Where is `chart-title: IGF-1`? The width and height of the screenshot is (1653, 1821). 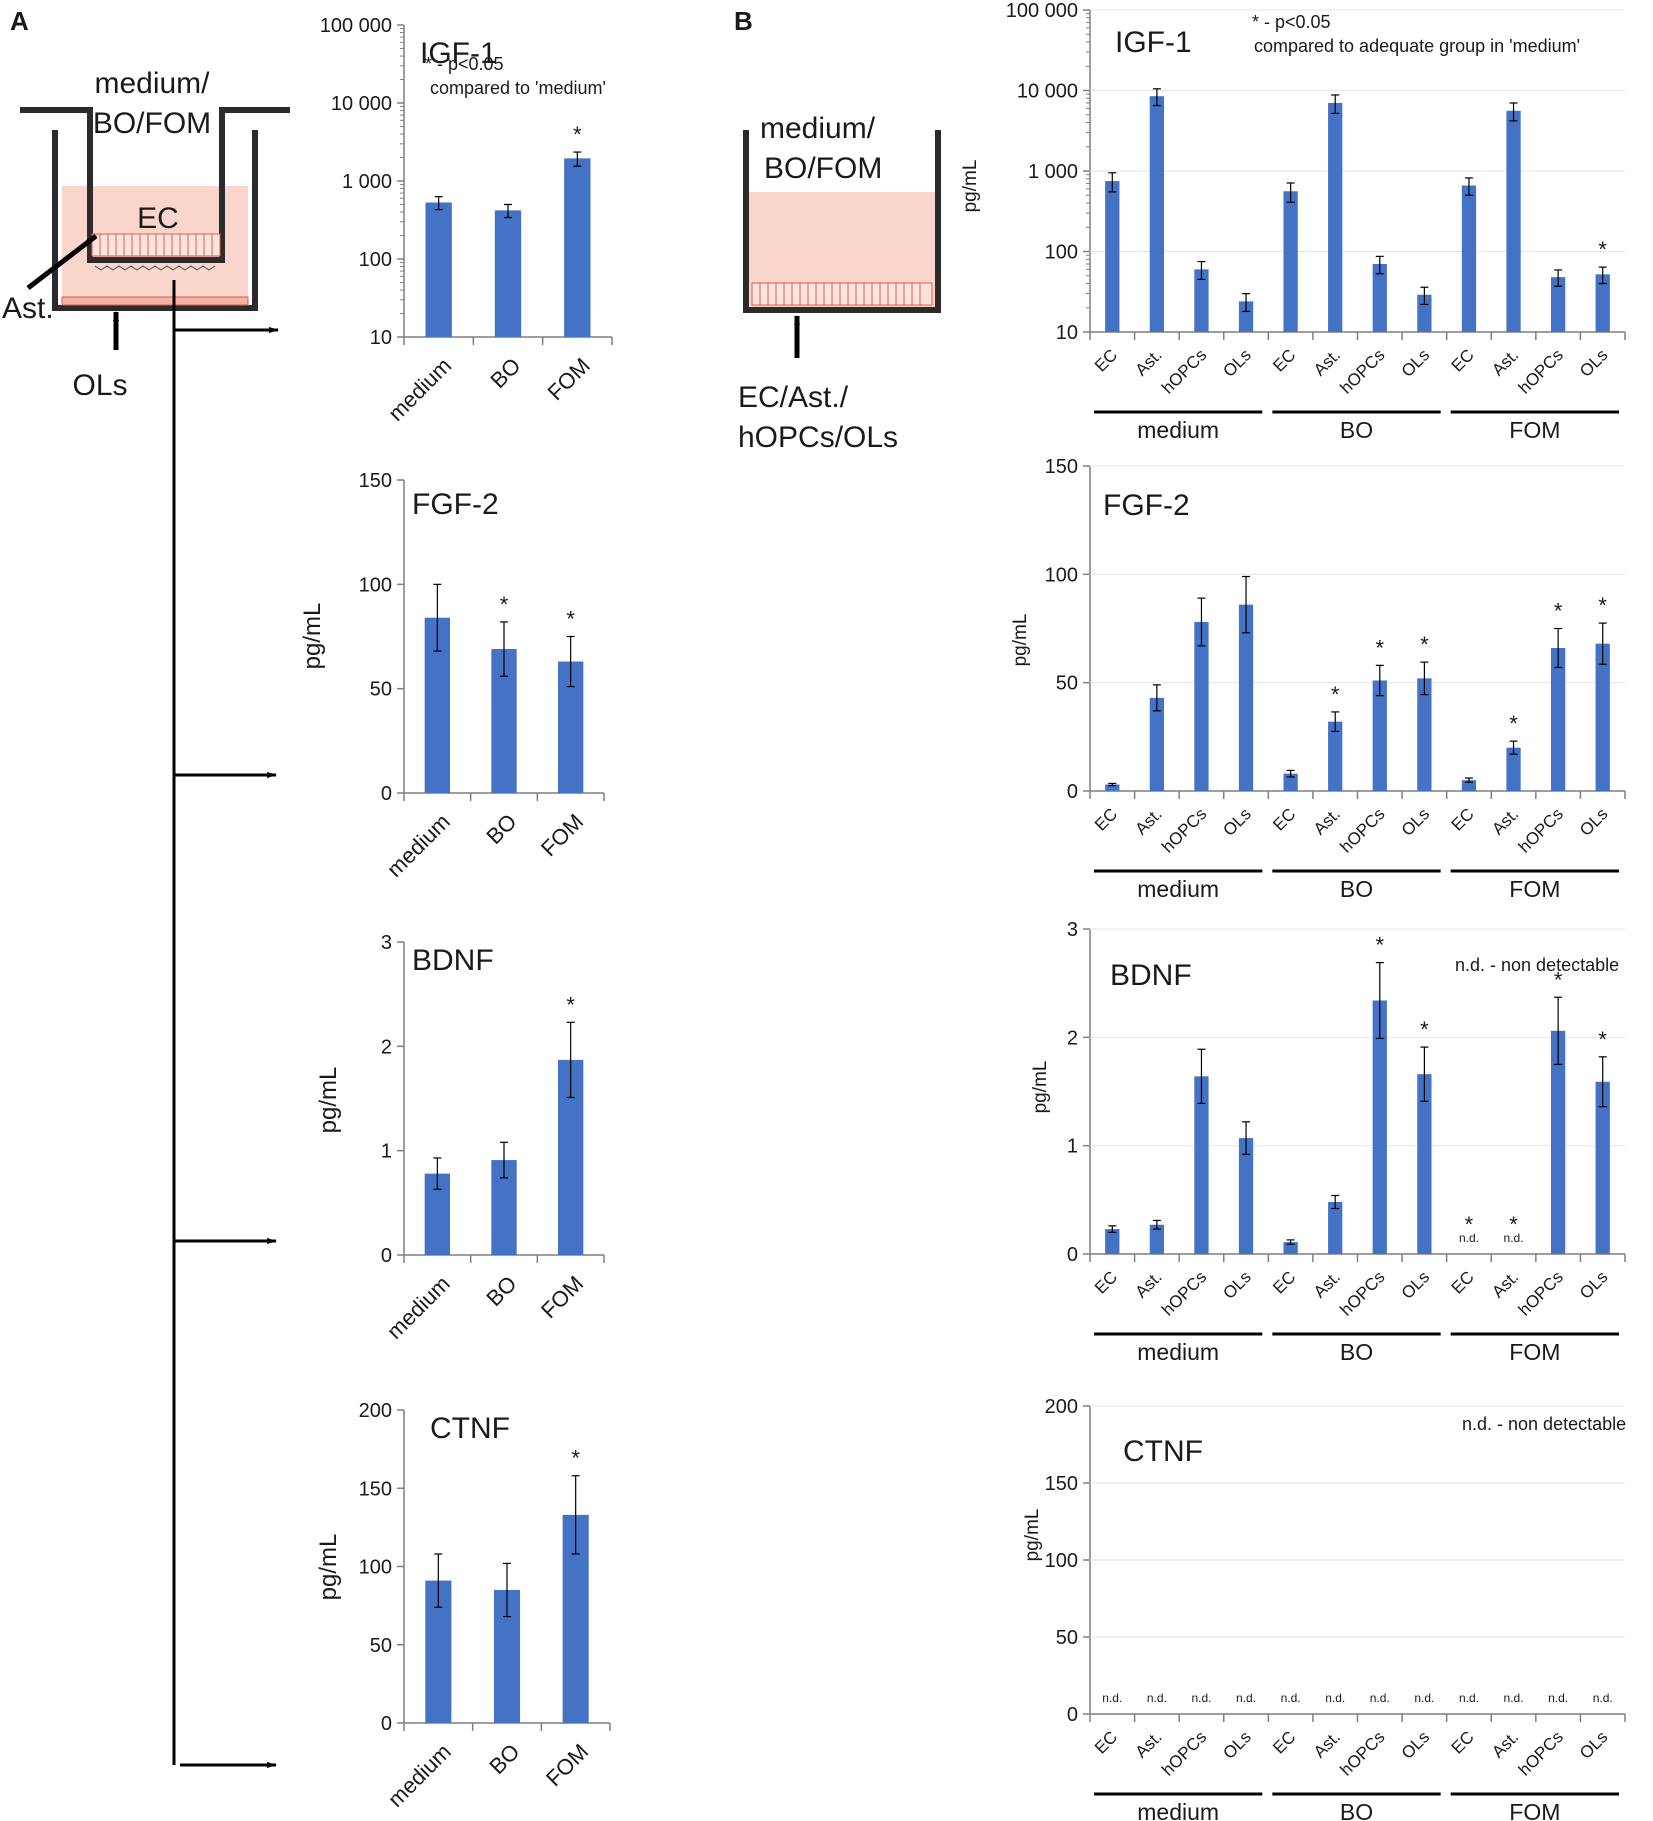
chart-title: IGF-1 is located at coordinates (458, 53).